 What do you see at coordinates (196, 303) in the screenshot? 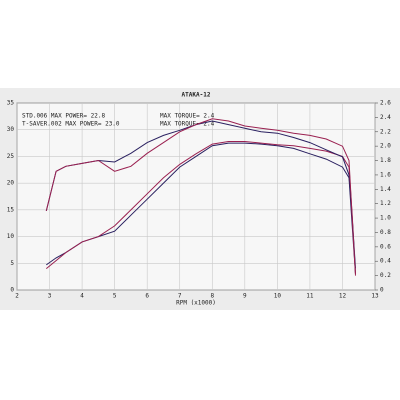
I see `x-axis-label: RPM (x1000)` at bounding box center [196, 303].